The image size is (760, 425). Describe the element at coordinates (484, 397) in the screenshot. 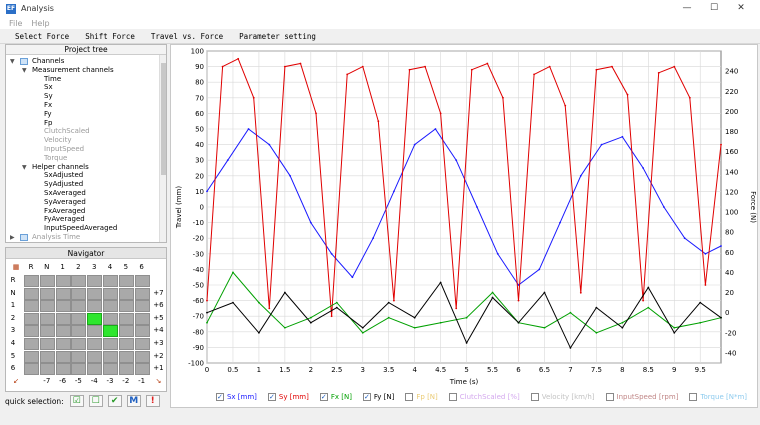

I see `legend-item: ClutchScaled [%]` at that location.